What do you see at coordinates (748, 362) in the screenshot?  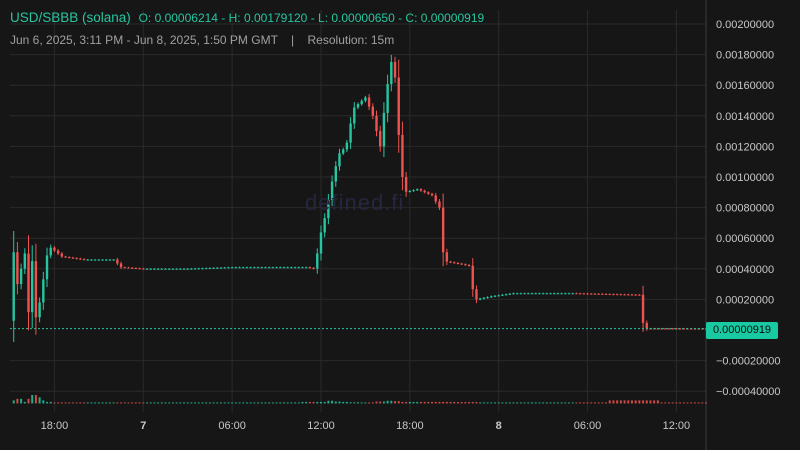 I see `y-tick-label: −0.00020000` at bounding box center [748, 362].